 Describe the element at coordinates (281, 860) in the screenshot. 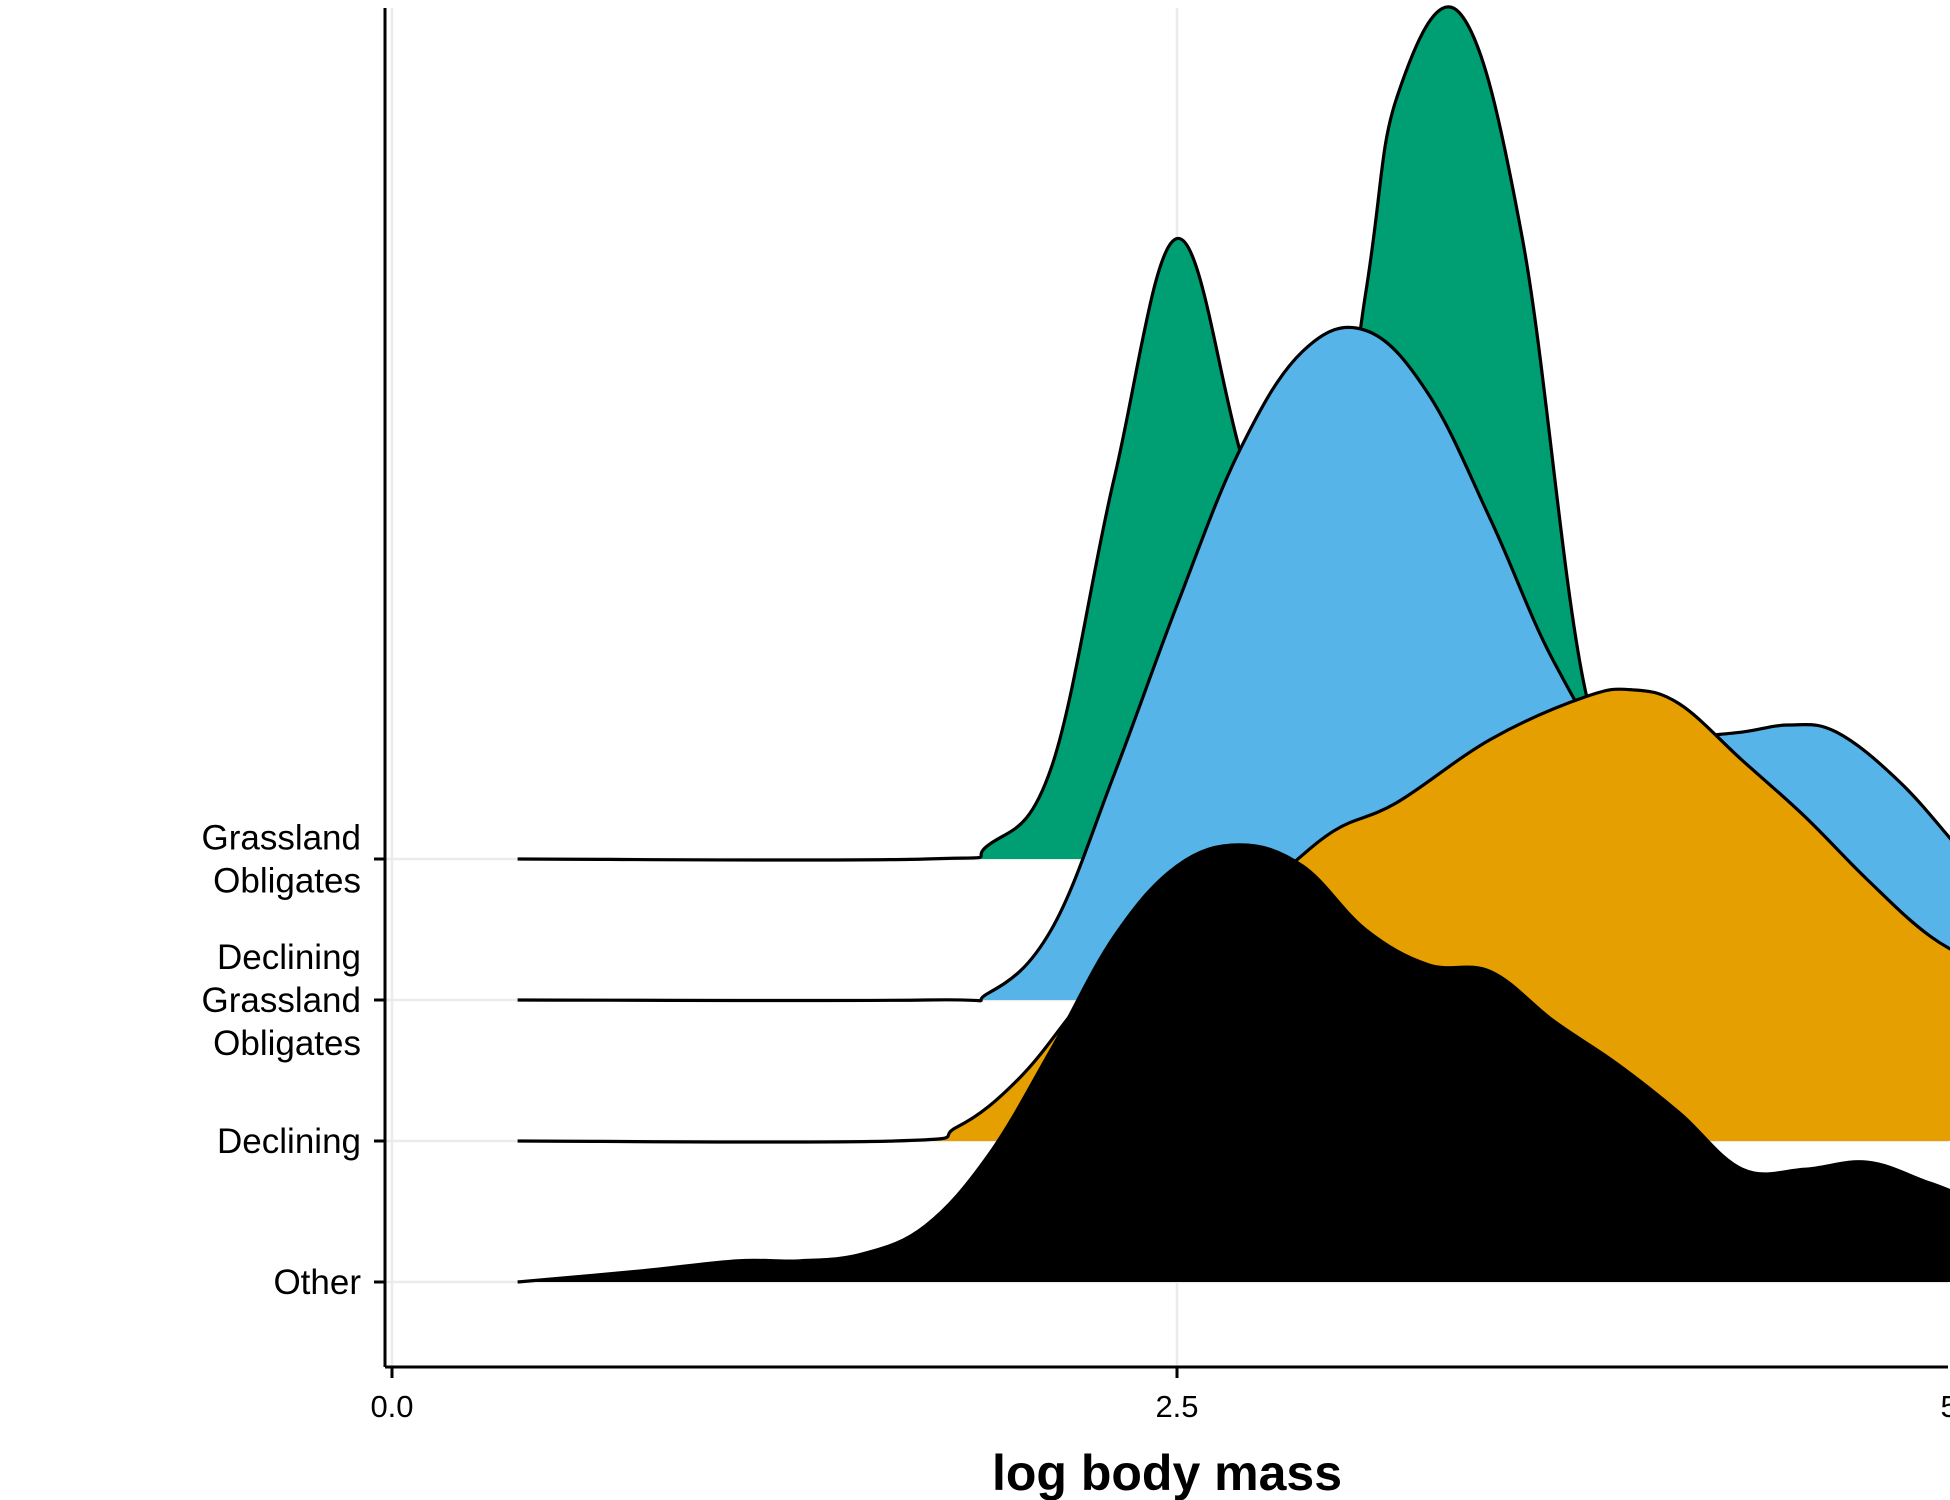

I see `y-category-label: Grassland Obligates` at that location.